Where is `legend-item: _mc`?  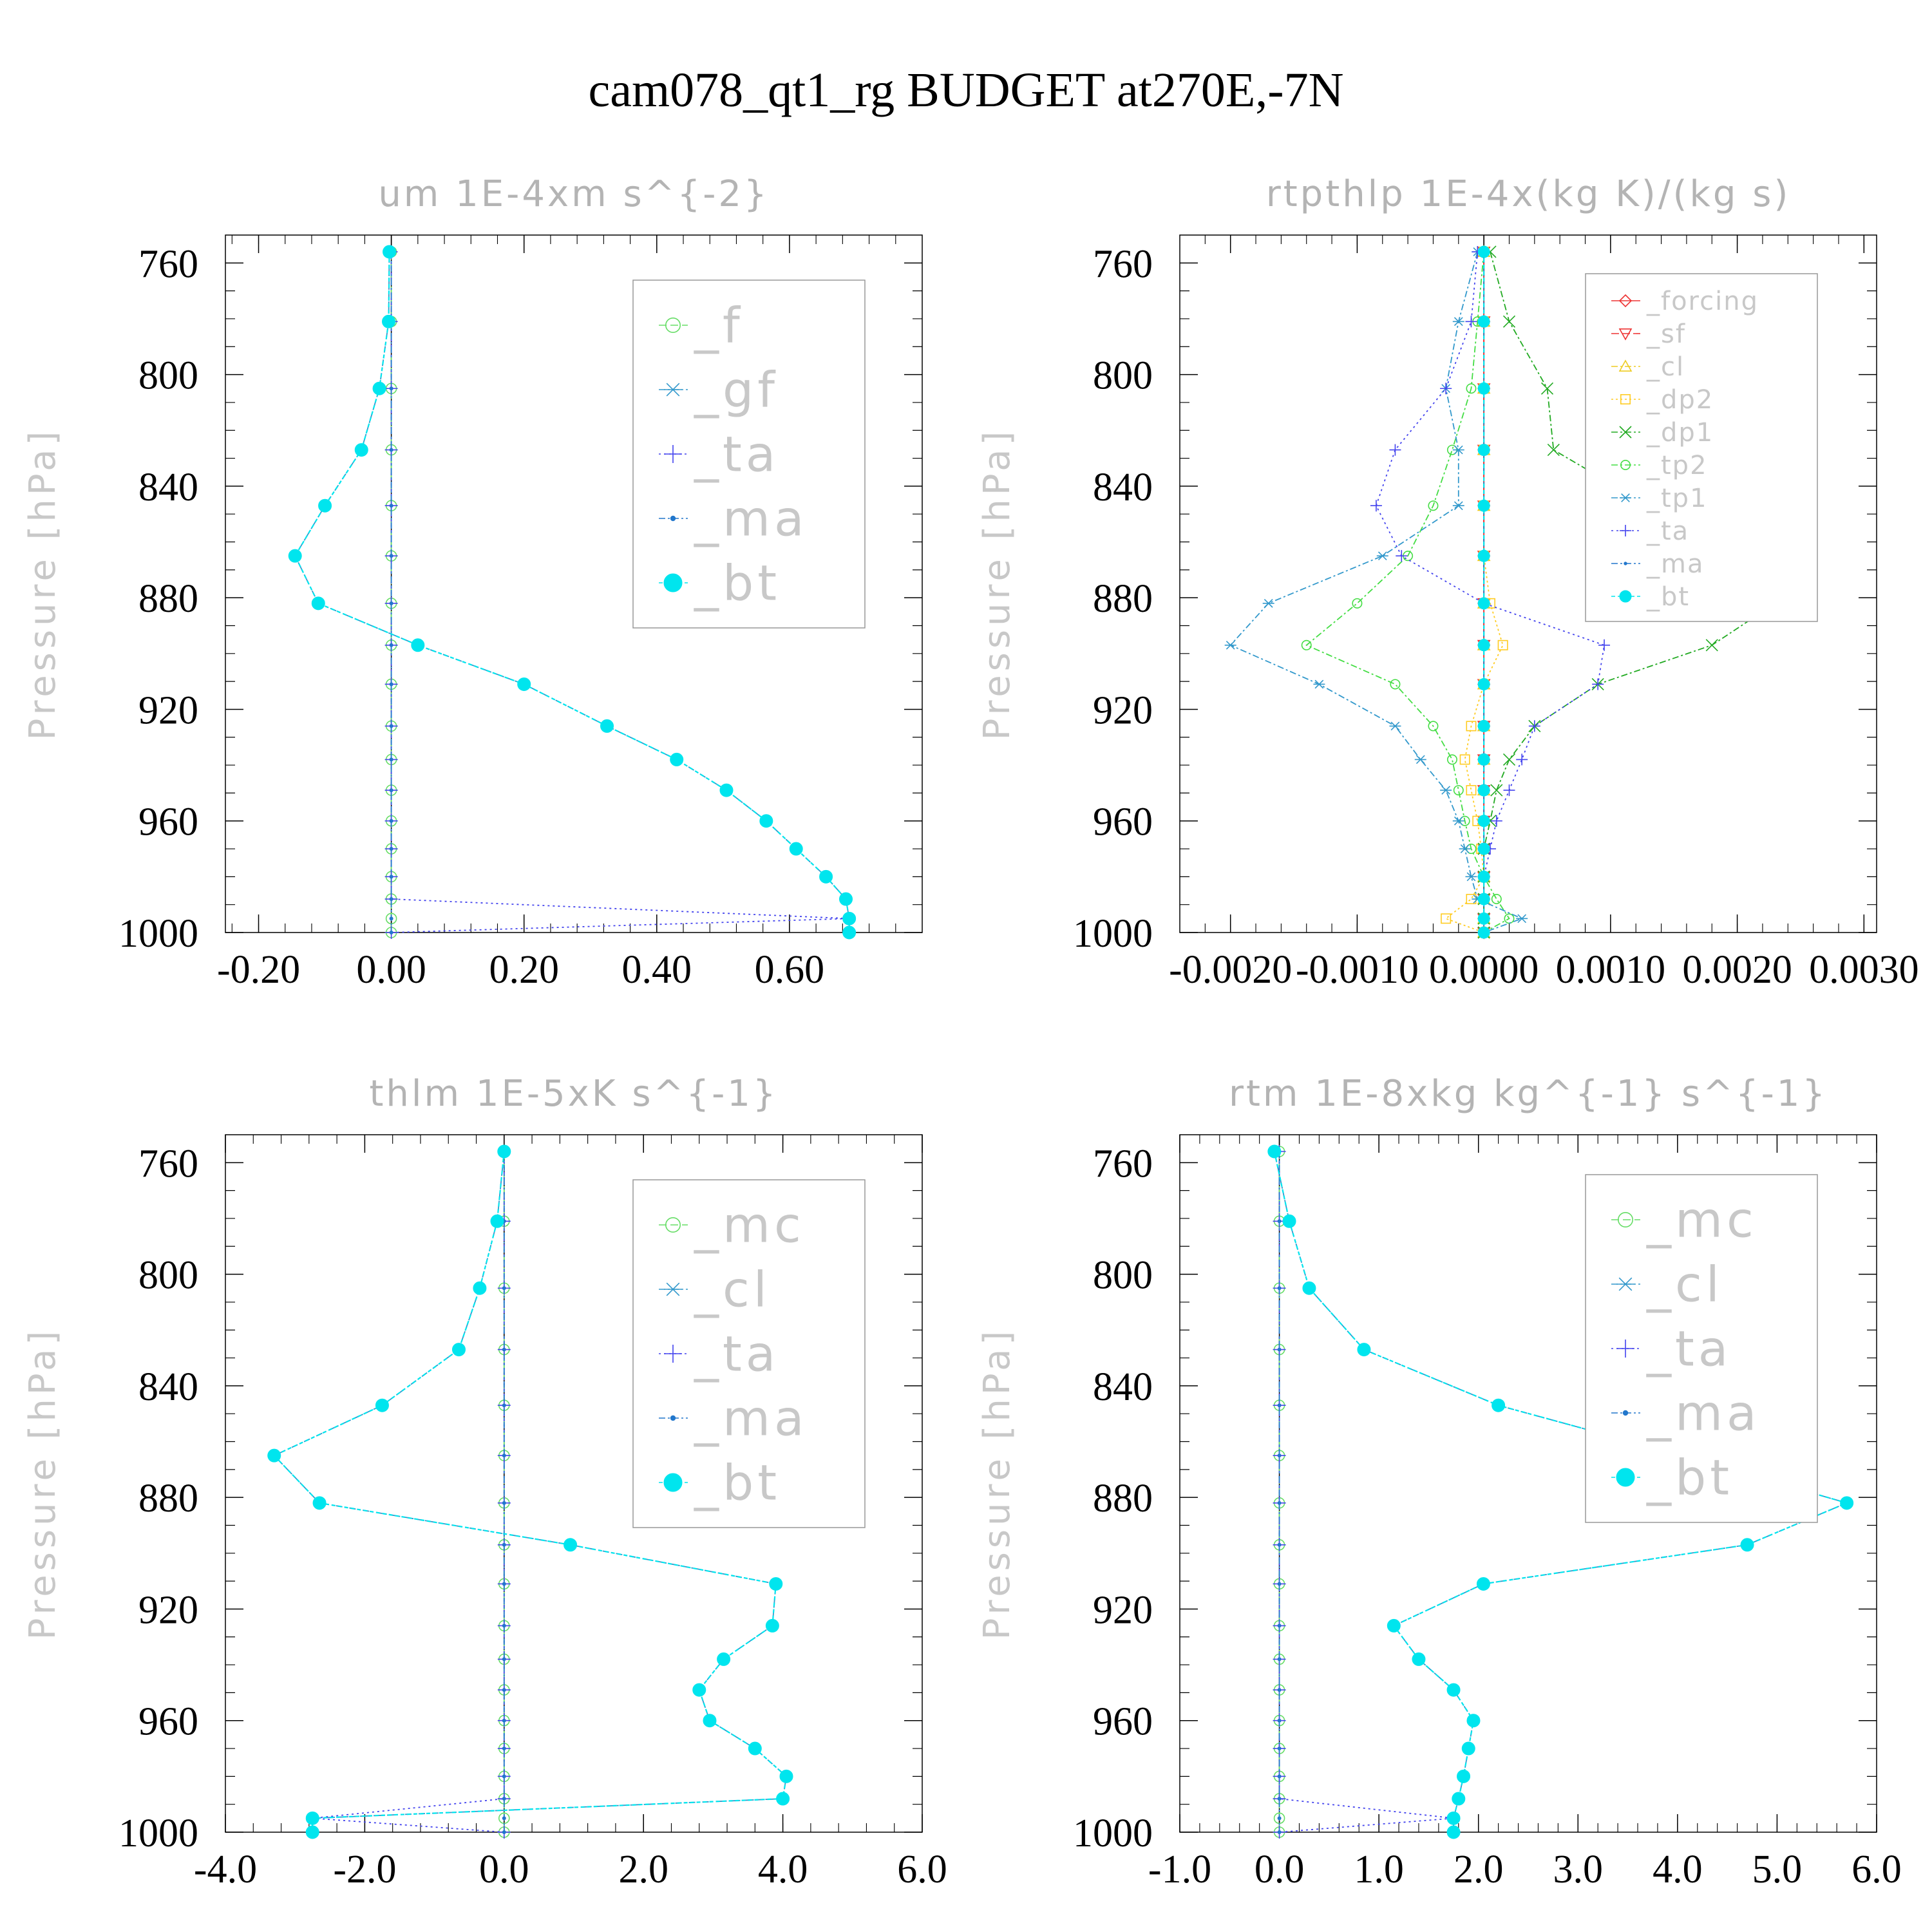 legend-item: _mc is located at coordinates (1682, 1220).